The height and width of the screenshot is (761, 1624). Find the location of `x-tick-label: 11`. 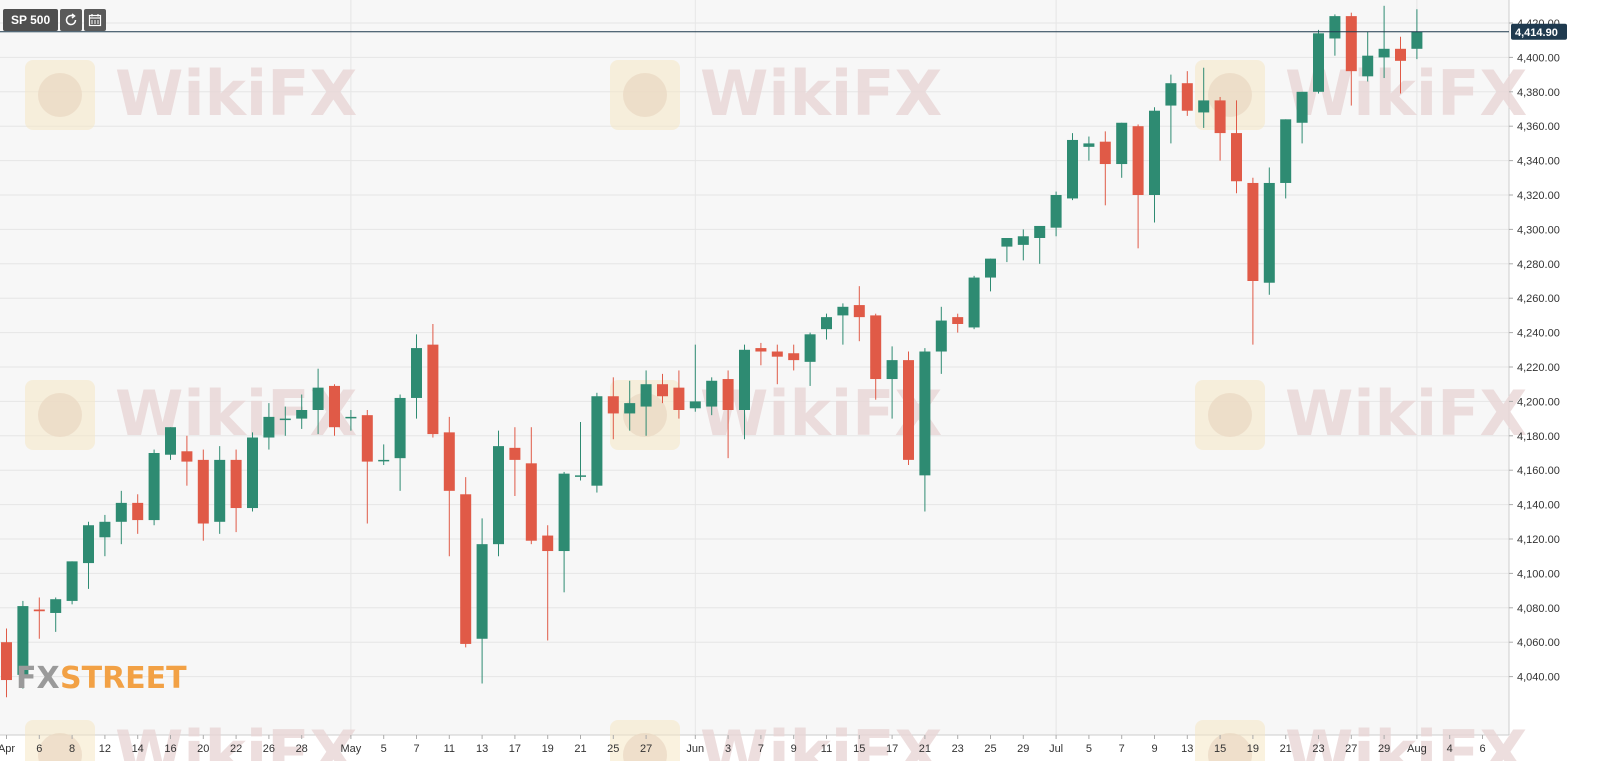

x-tick-label: 11 is located at coordinates (826, 749).